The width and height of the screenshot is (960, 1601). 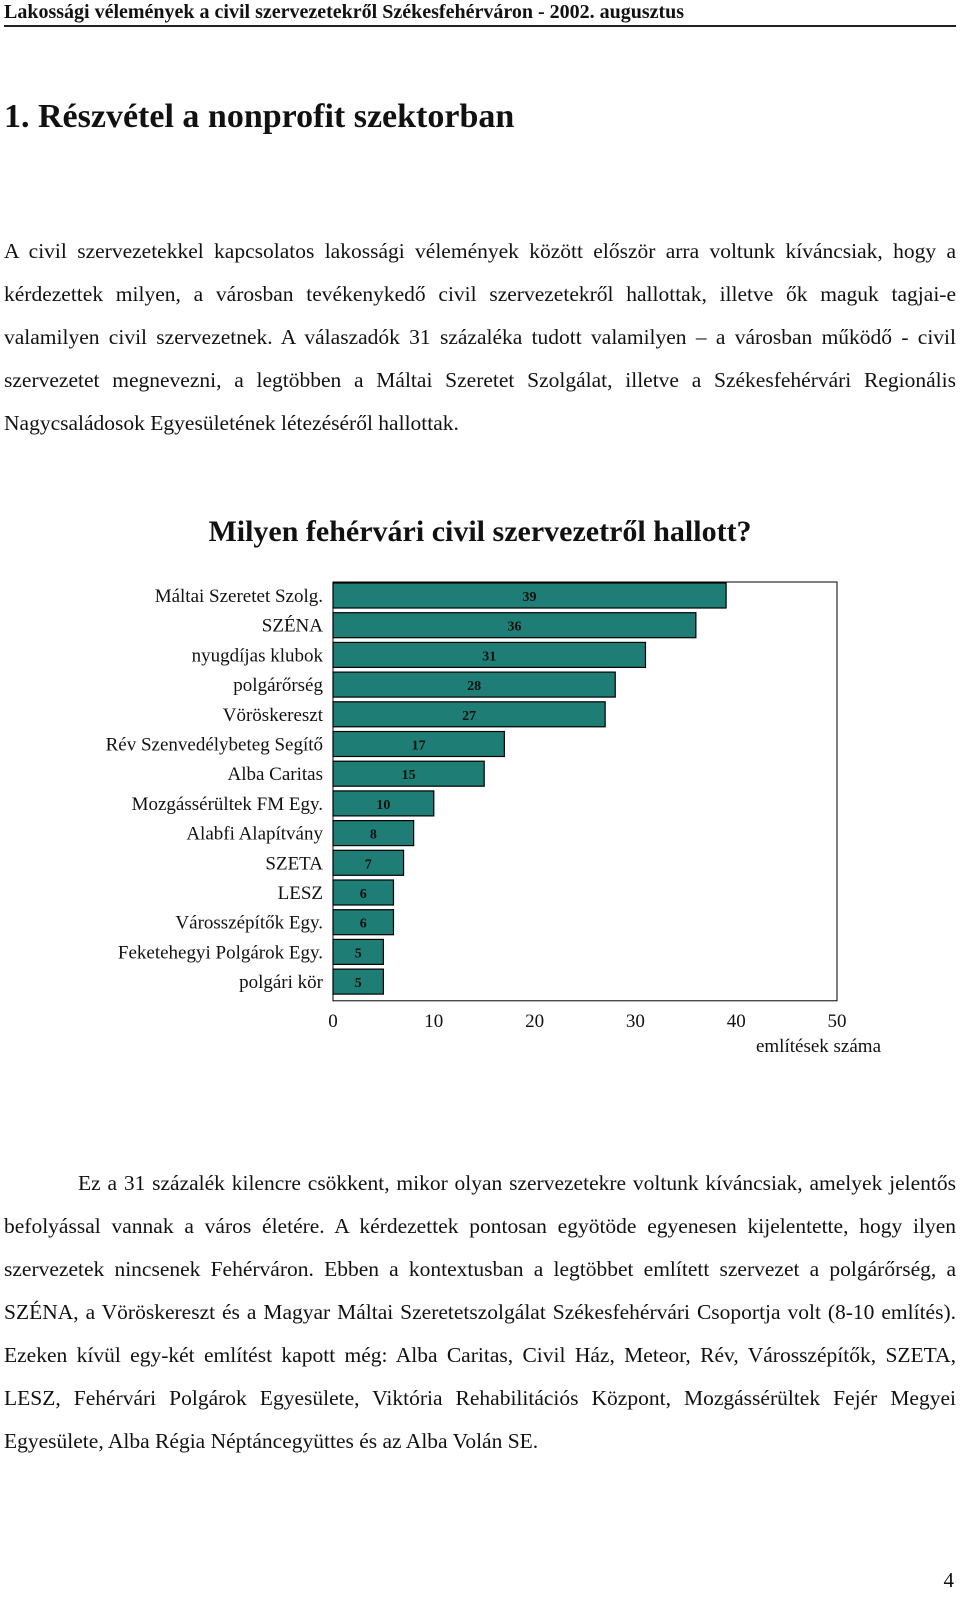 What do you see at coordinates (534, 1021) in the screenshot?
I see `x-tick-label: 20` at bounding box center [534, 1021].